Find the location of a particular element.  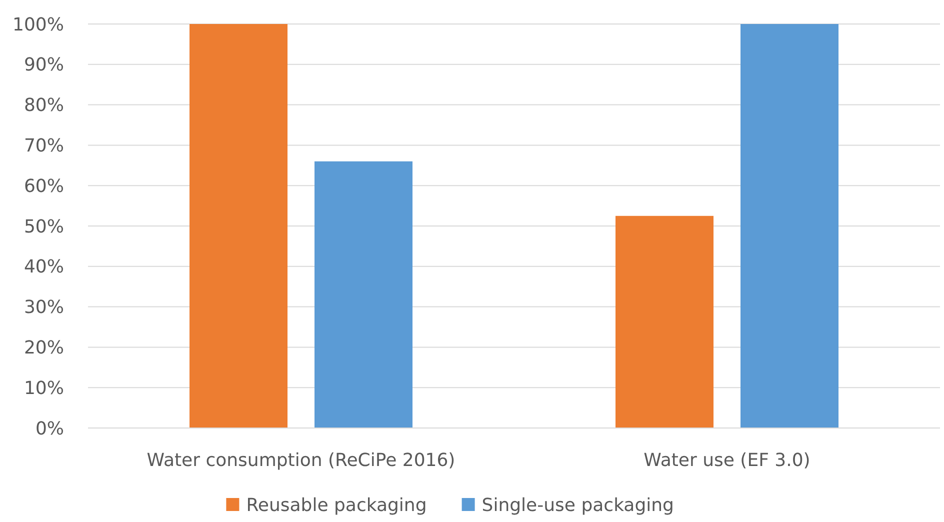

x-tick-label: Water use (EF 3.0) is located at coordinates (727, 460).